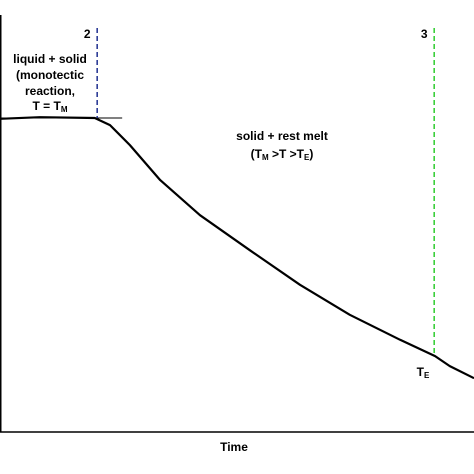 The image size is (474, 474). I want to click on annotation-part: T = T, so click(46, 106).